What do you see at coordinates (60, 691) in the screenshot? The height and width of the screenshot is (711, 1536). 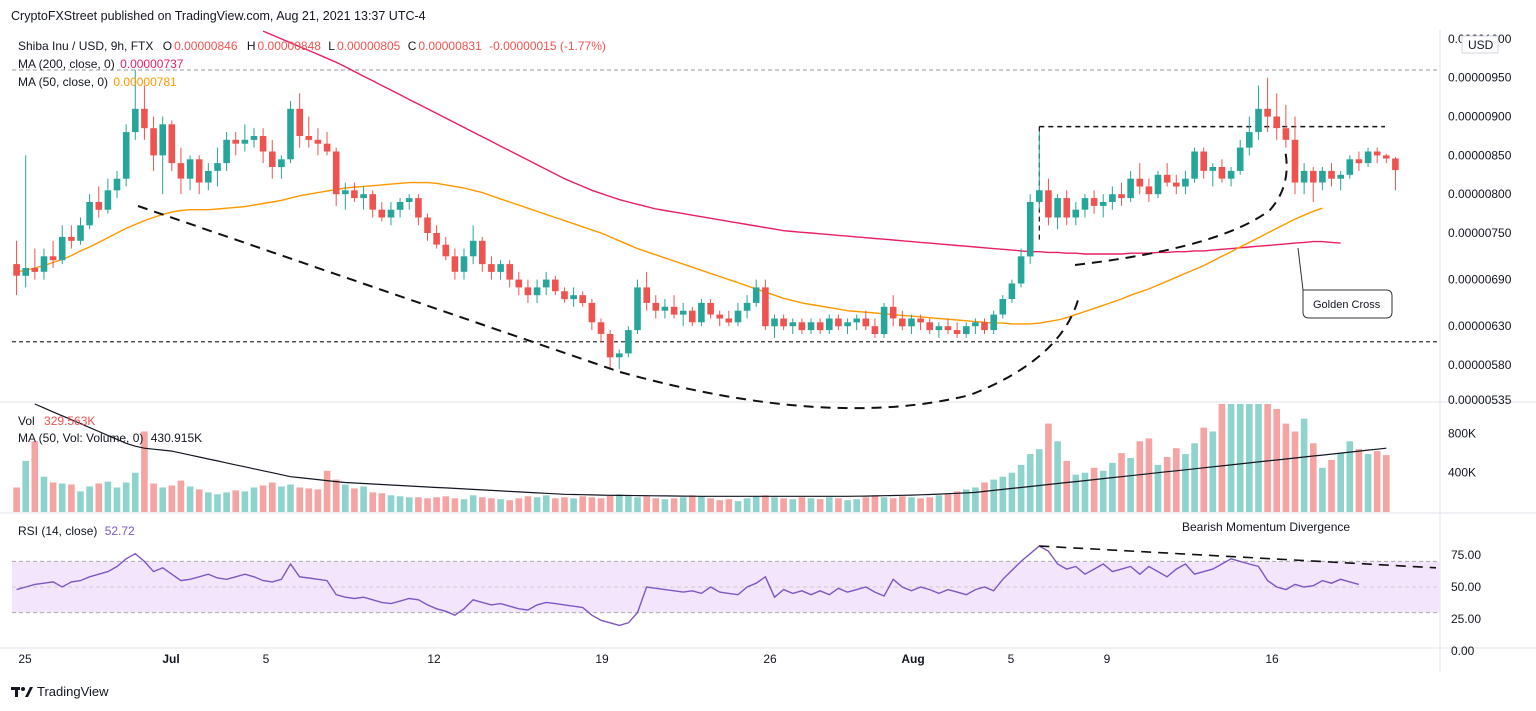 I see `tradingview-footer: TradingView` at bounding box center [60, 691].